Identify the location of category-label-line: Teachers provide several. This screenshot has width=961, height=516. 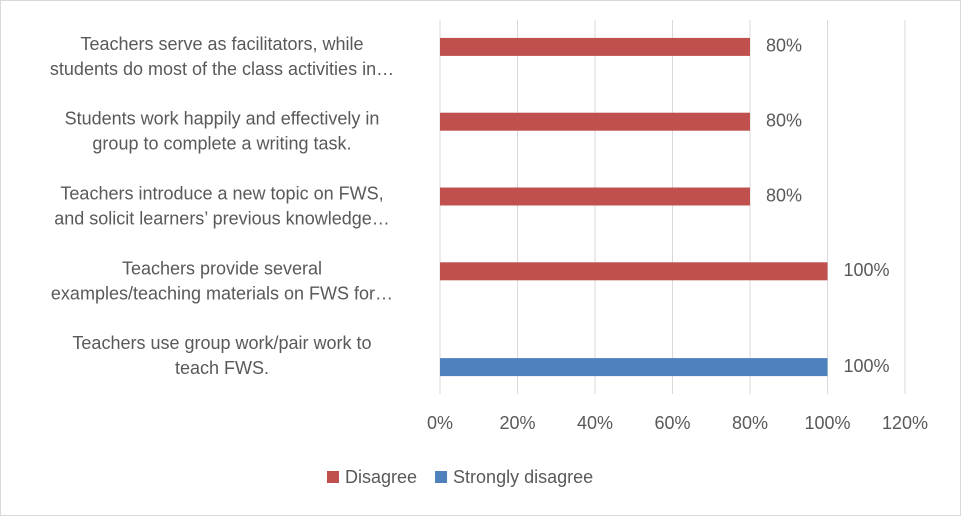
(222, 268).